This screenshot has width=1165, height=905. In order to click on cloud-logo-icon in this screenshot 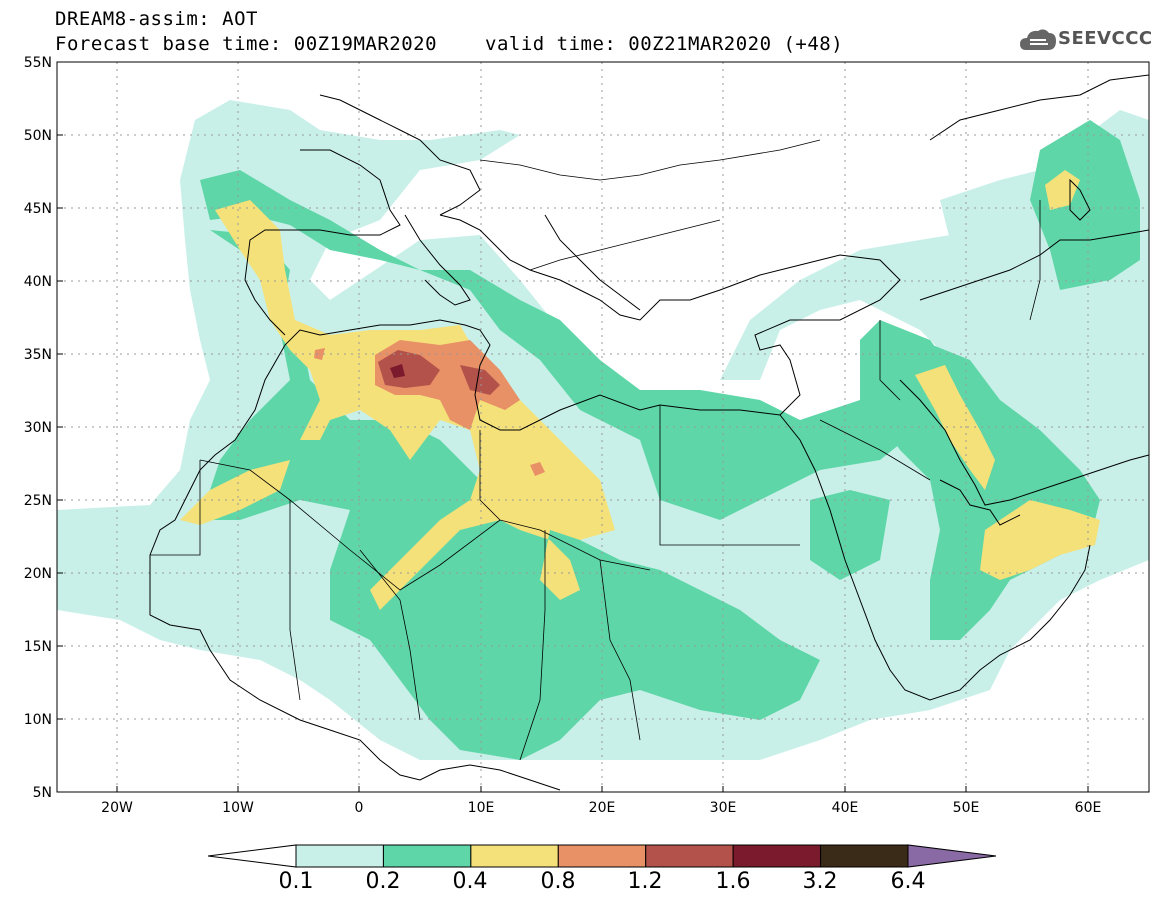, I will do `click(1038, 39)`.